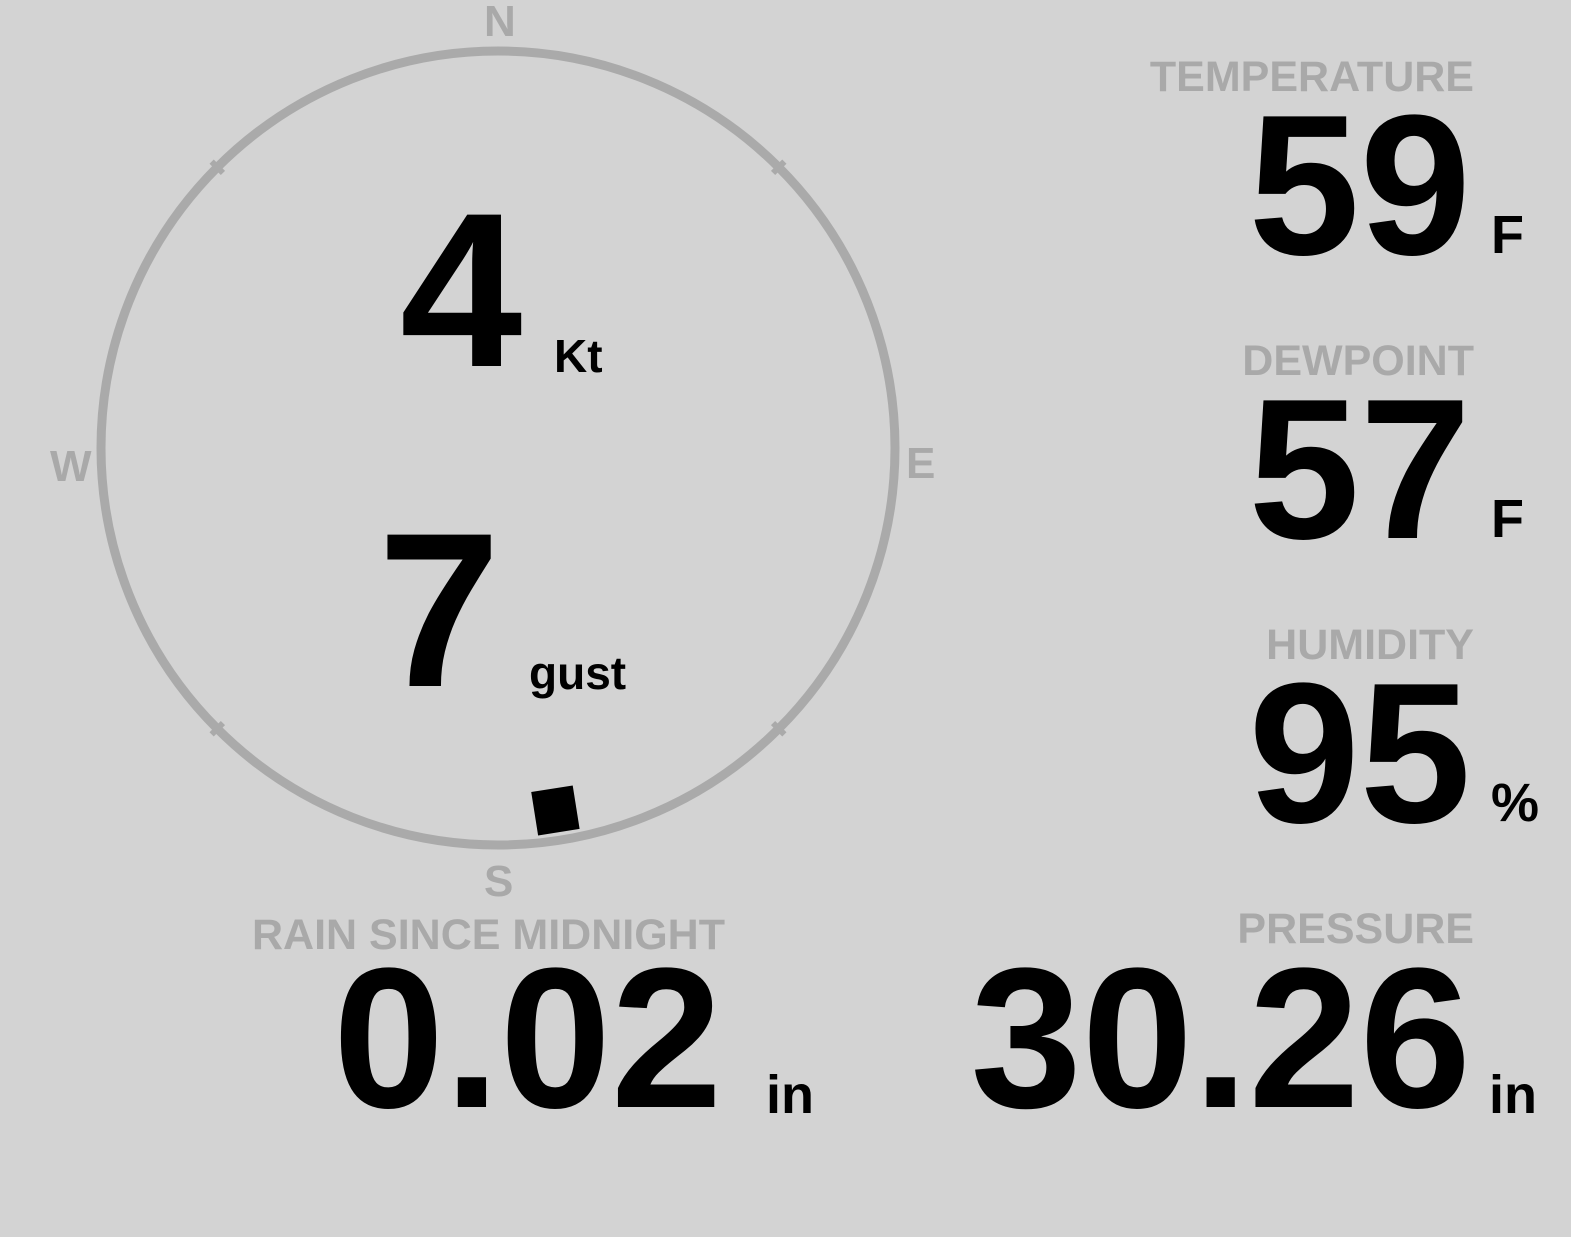 Image resolution: width=1571 pixels, height=1237 pixels. Describe the element at coordinates (1358, 361) in the screenshot. I see `dewpoint-label: DEWPOINT` at that location.